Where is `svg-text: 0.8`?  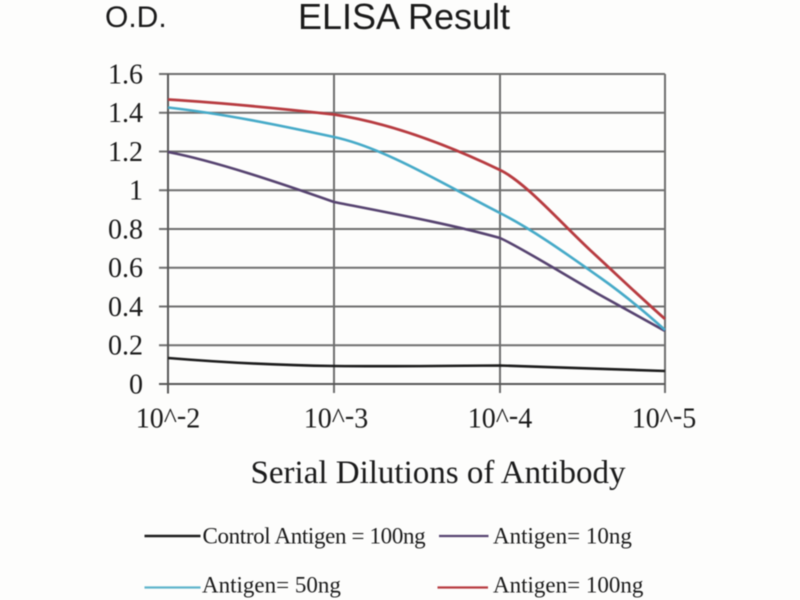 svg-text: 0.8 is located at coordinates (125, 229).